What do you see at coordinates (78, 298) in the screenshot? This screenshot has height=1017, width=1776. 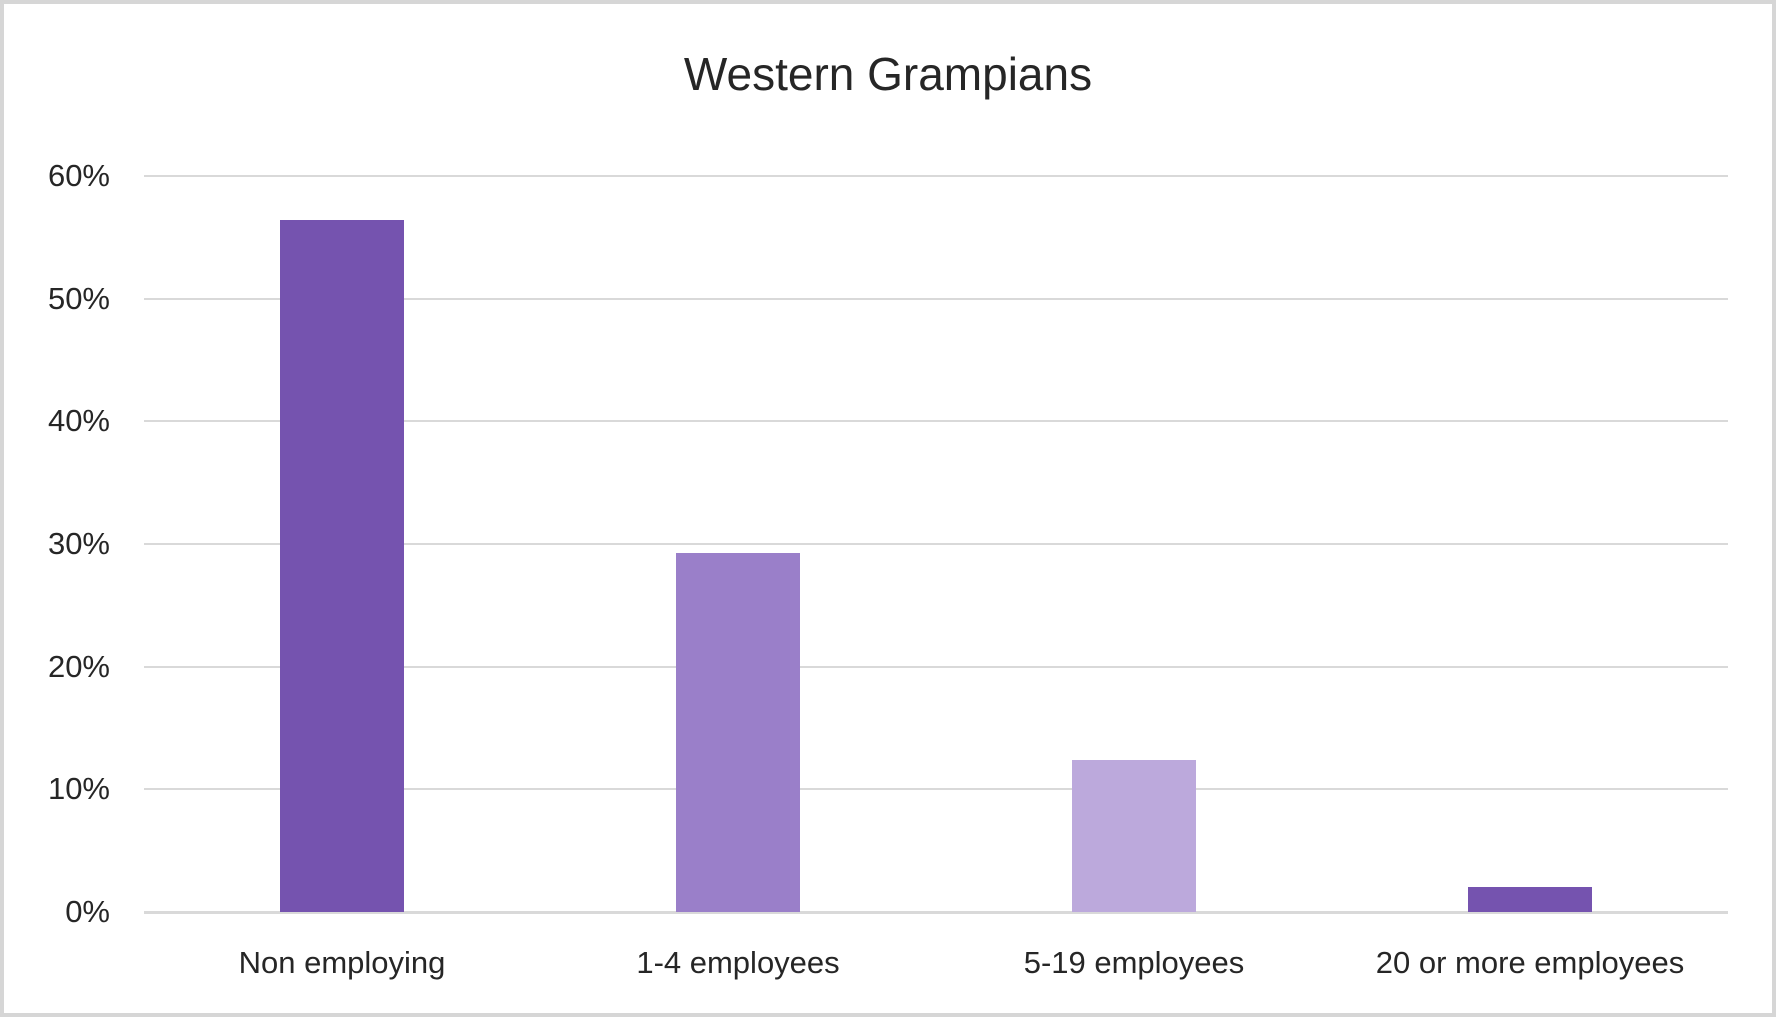 I see `y-tick-label-50: 50%` at bounding box center [78, 298].